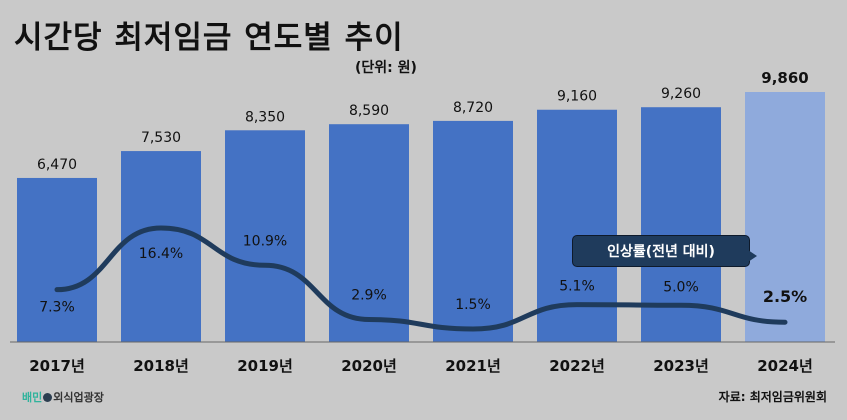 The width and height of the screenshot is (847, 420). Describe the element at coordinates (161, 254) in the screenshot. I see `rate-label-1: 16.4%` at that location.